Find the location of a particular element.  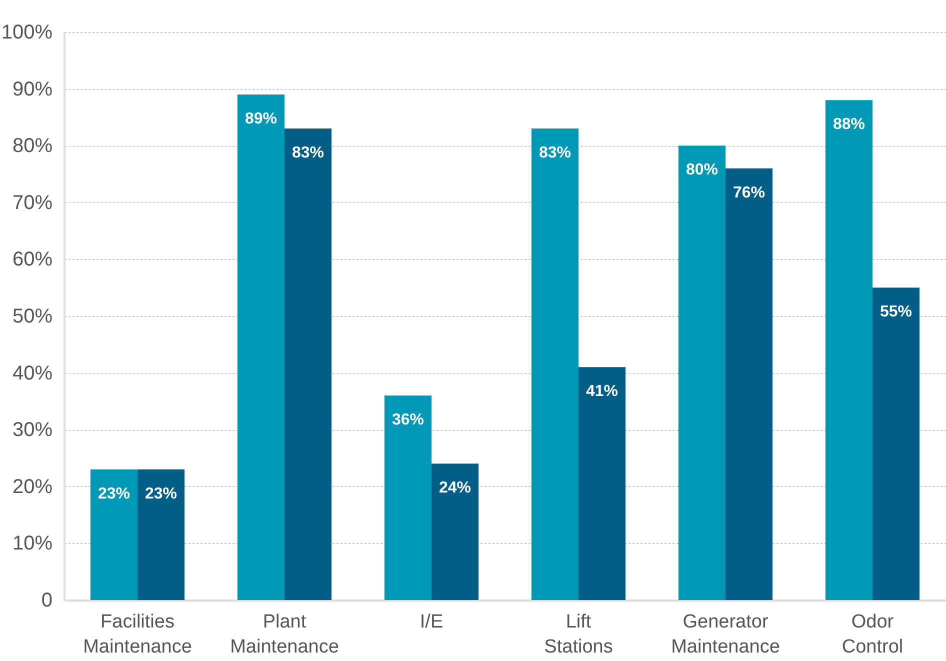

y-tick-label: 70% is located at coordinates (32, 203).